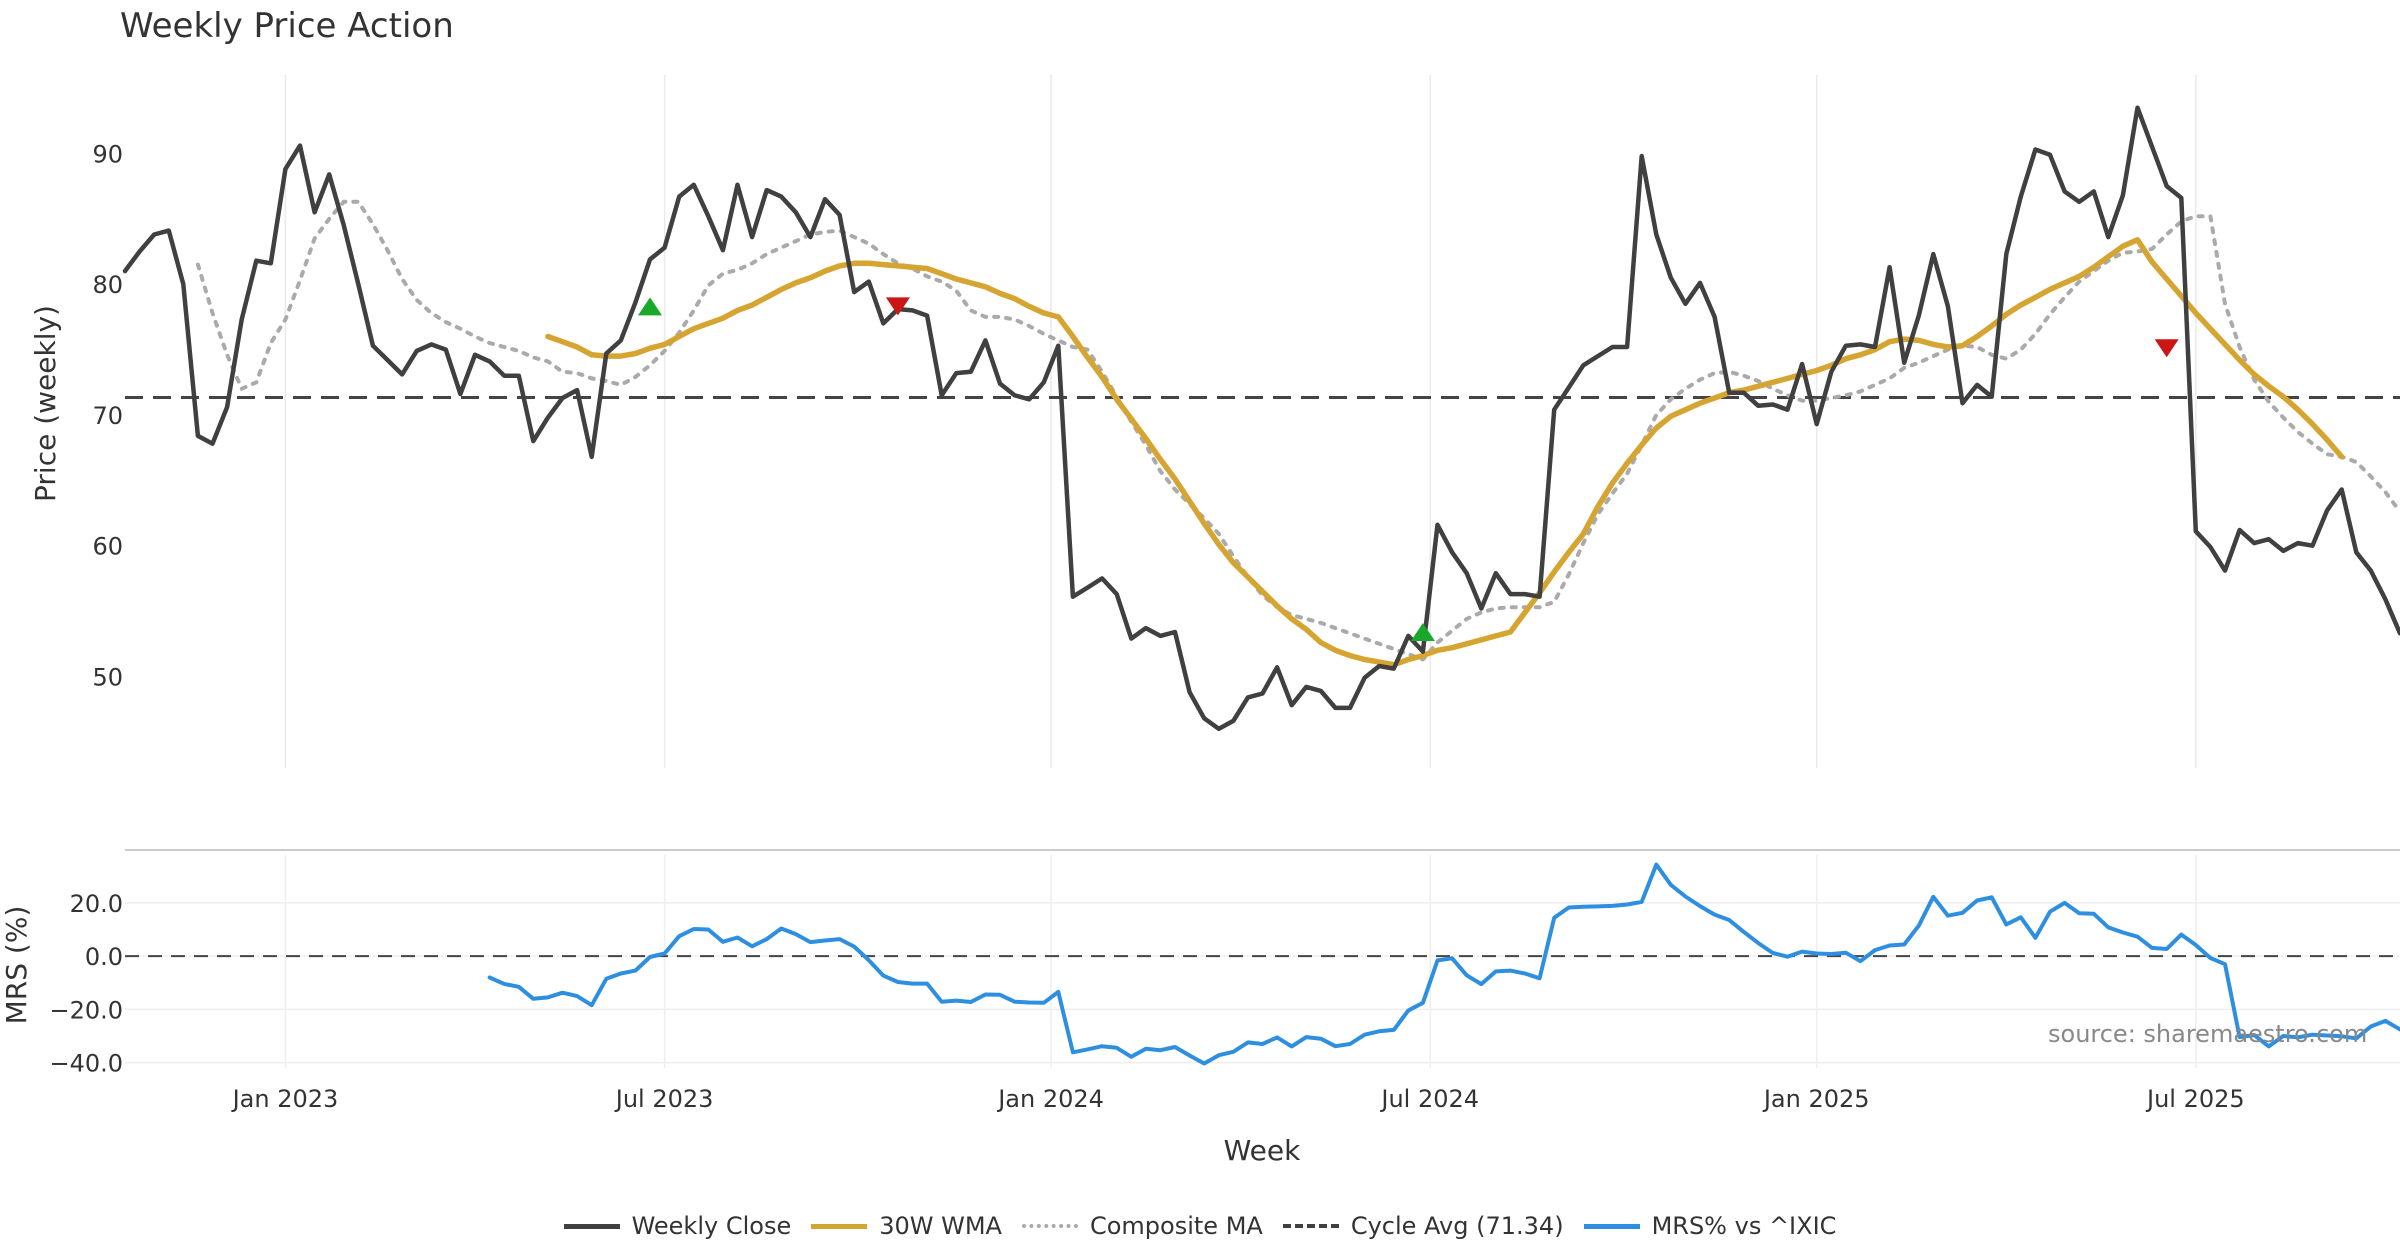  What do you see at coordinates (1611, 1226) in the screenshot?
I see `legend-swatch-mrs` at bounding box center [1611, 1226].